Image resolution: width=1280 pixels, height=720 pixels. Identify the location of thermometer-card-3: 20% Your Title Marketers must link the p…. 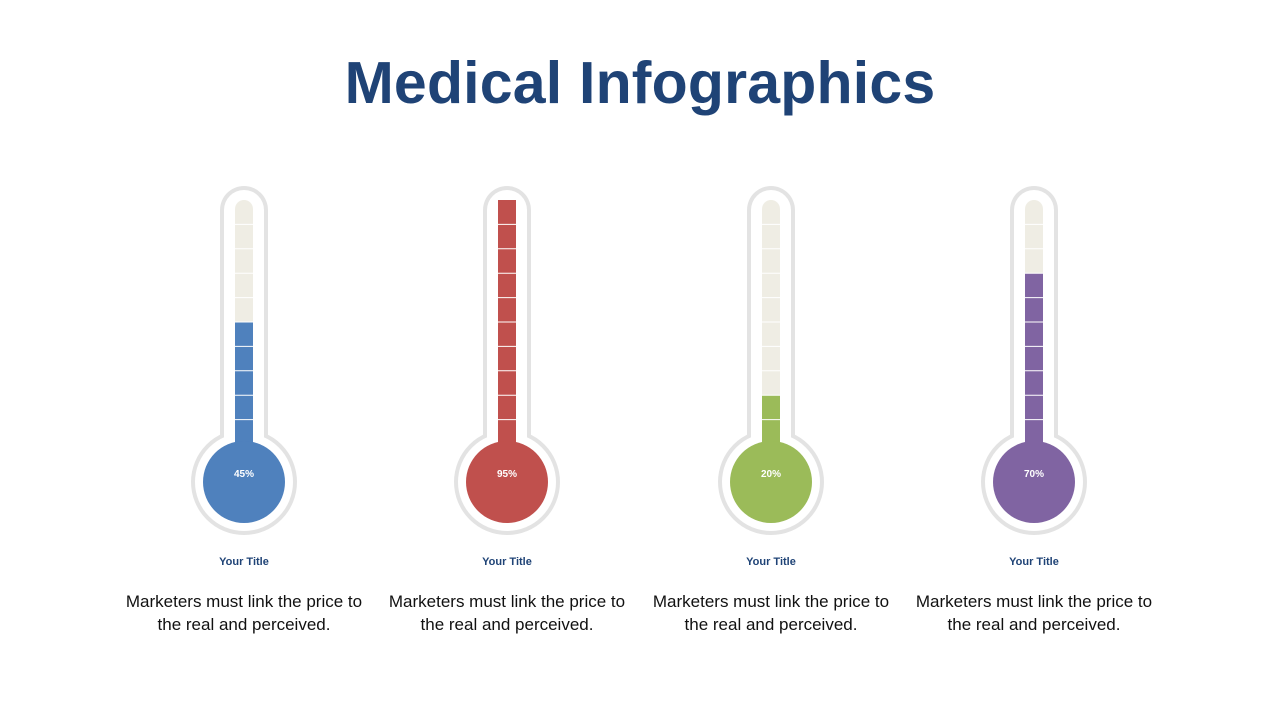
(771, 415).